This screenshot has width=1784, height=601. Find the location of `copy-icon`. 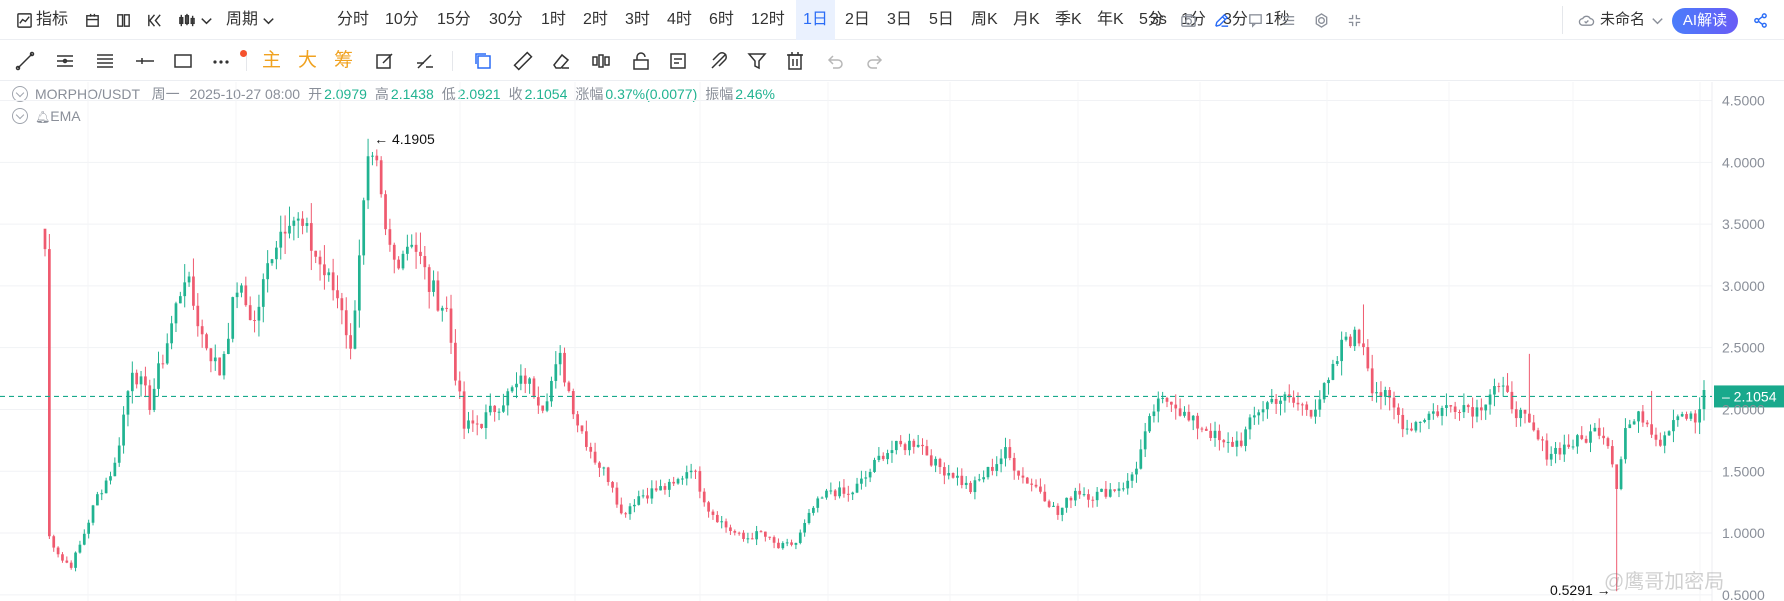

copy-icon is located at coordinates (483, 61).